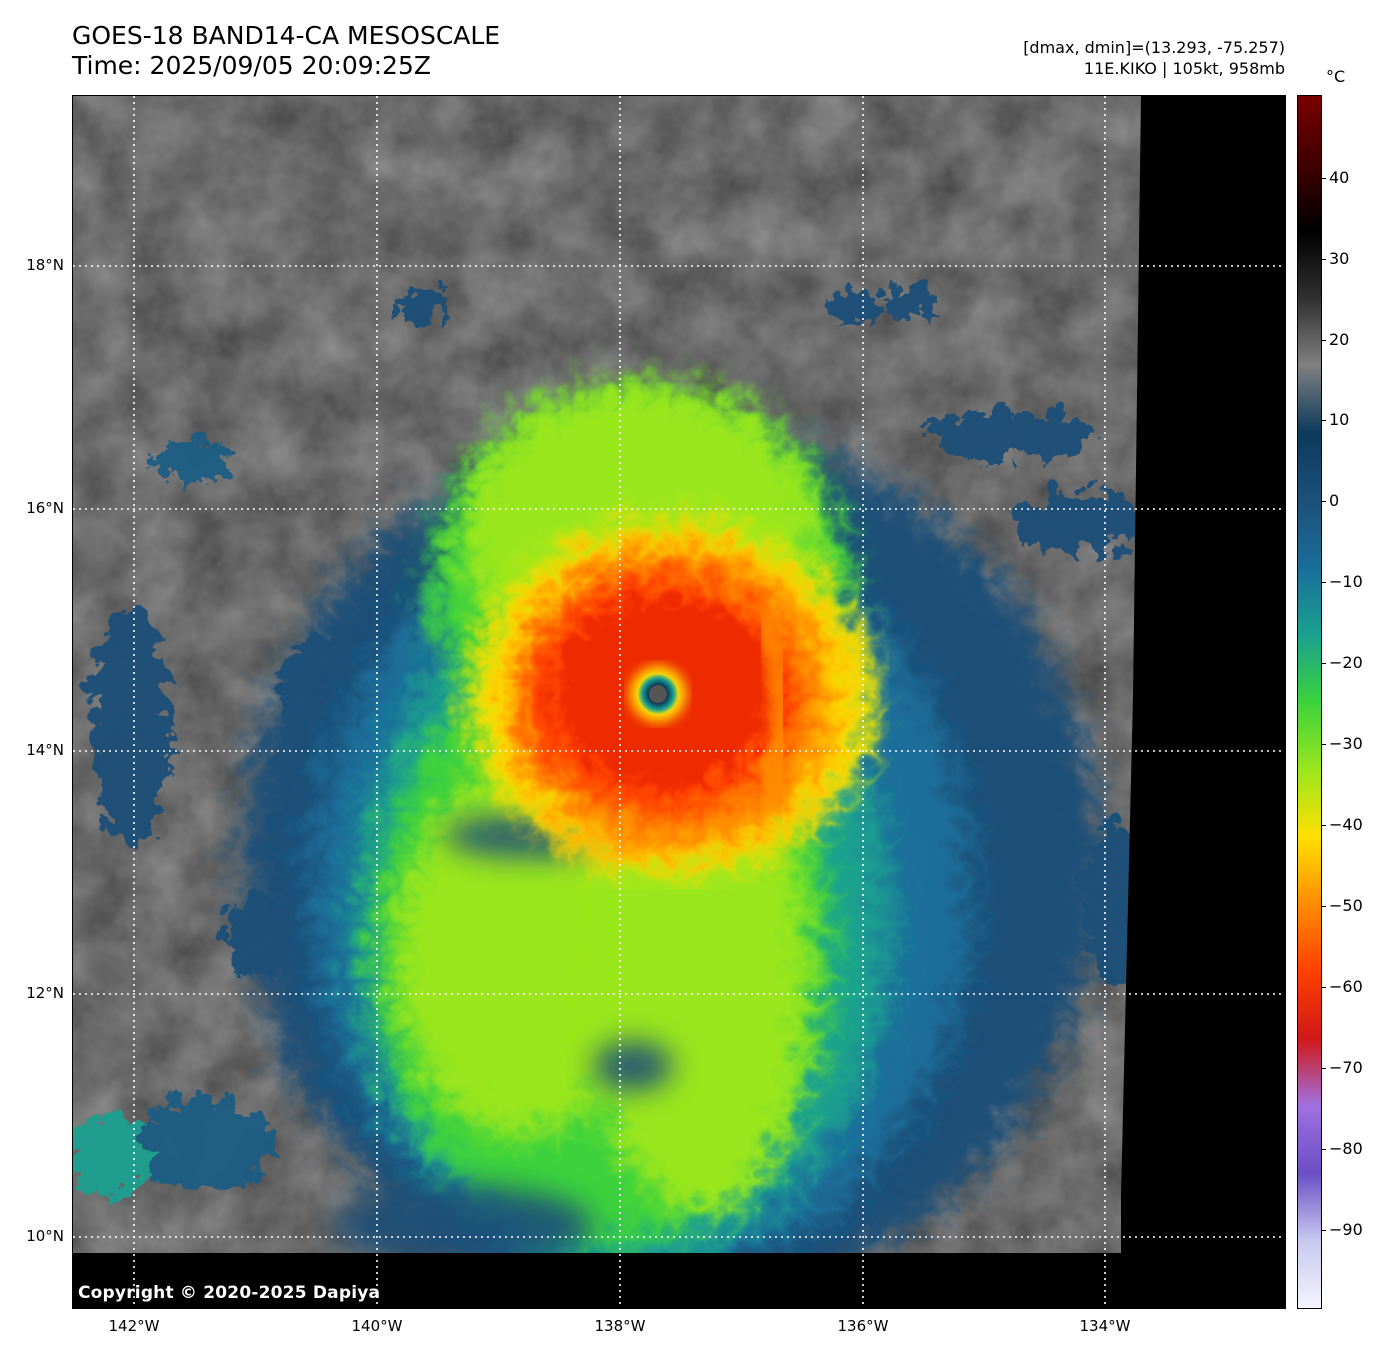  What do you see at coordinates (620, 1326) in the screenshot?
I see `lon-label-138w: 138°W` at bounding box center [620, 1326].